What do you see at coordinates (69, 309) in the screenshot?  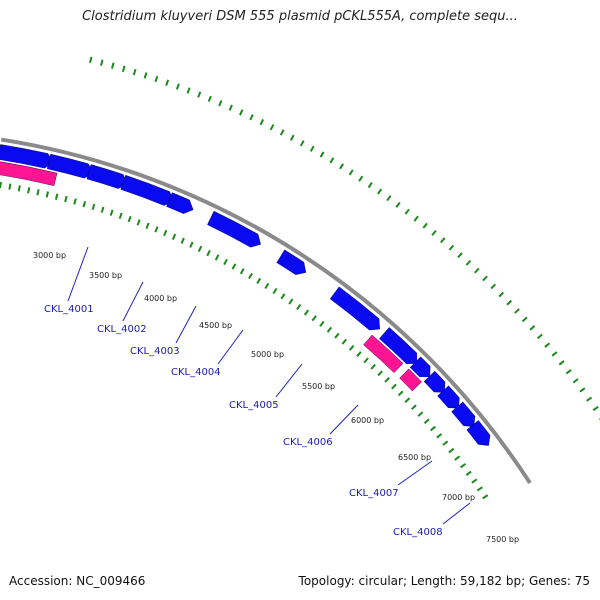 I see `gene-label: CKL_4001` at bounding box center [69, 309].